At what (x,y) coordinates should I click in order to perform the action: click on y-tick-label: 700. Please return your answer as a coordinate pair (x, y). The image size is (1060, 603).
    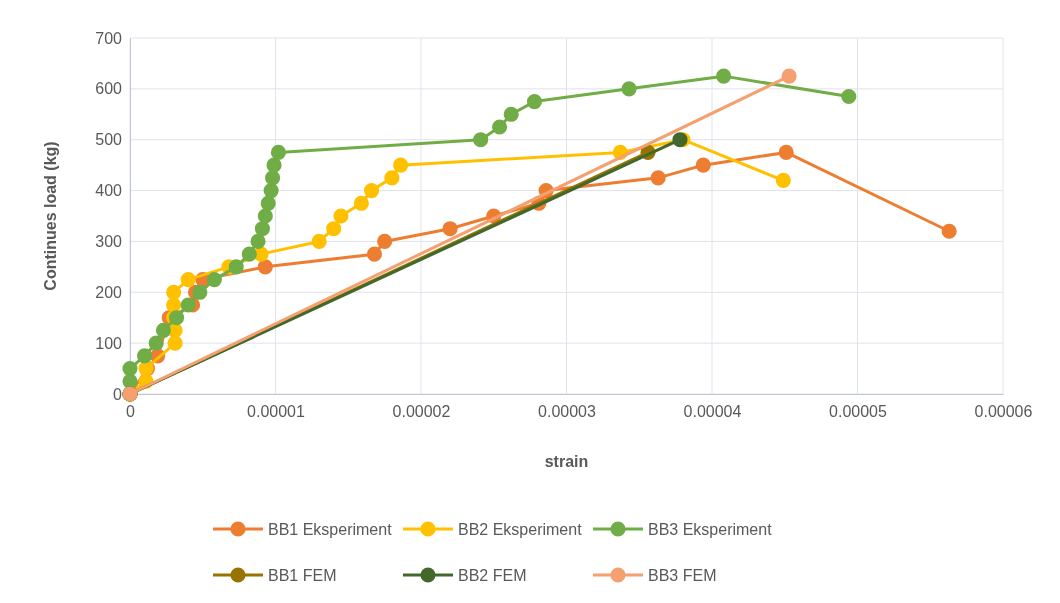
    Looking at the image, I should click on (109, 38).